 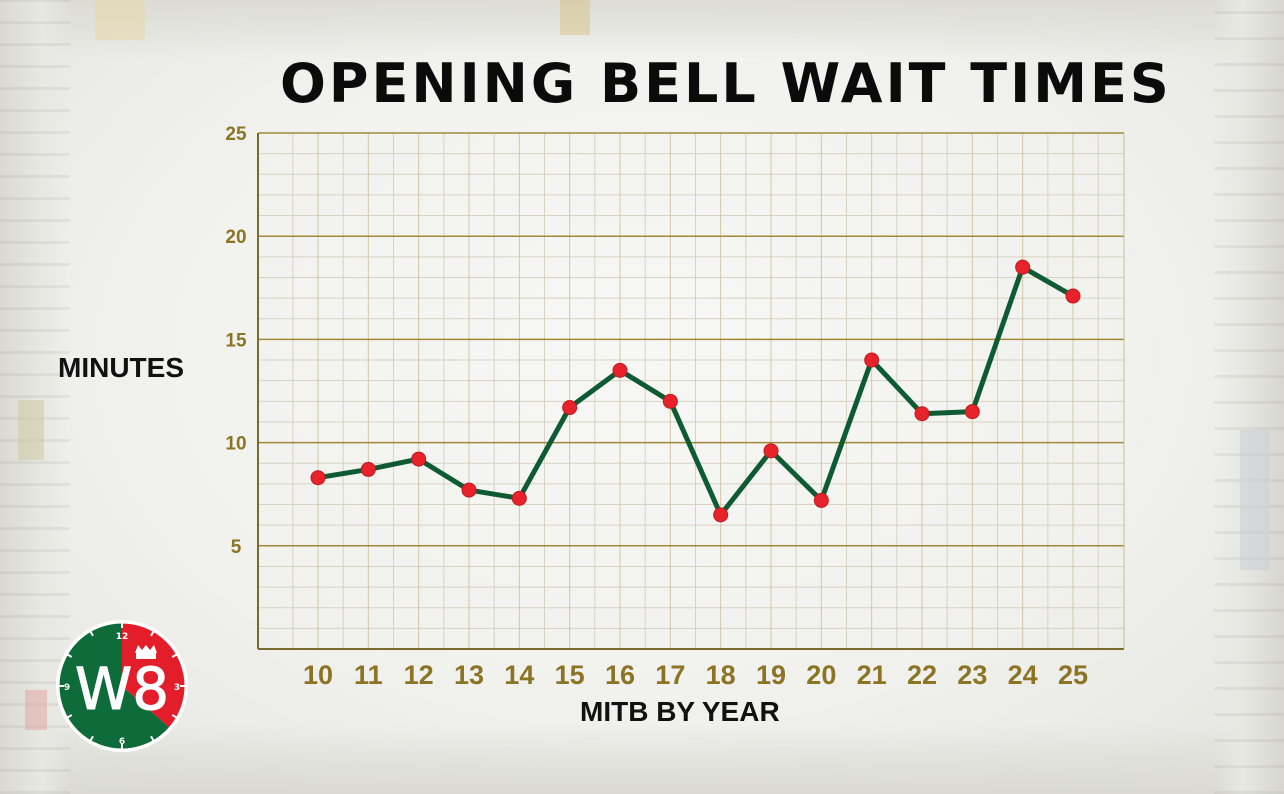 I want to click on dial-number-9: 9, so click(x=67, y=688).